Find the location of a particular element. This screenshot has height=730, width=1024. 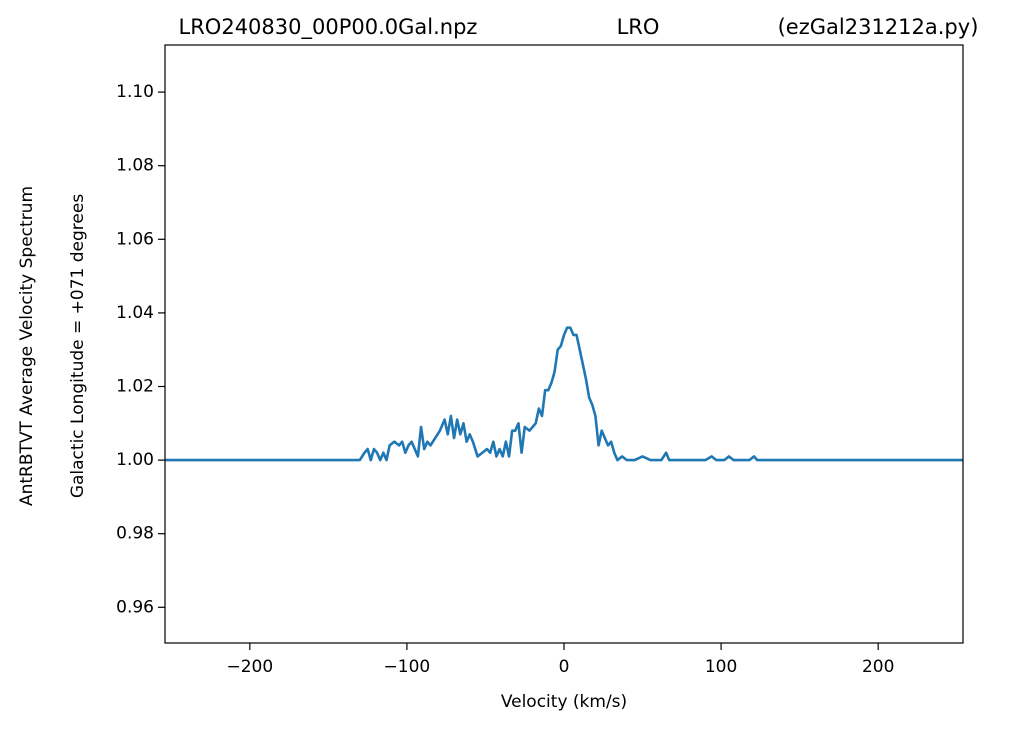

x-tick-label: −200 is located at coordinates (249, 667).